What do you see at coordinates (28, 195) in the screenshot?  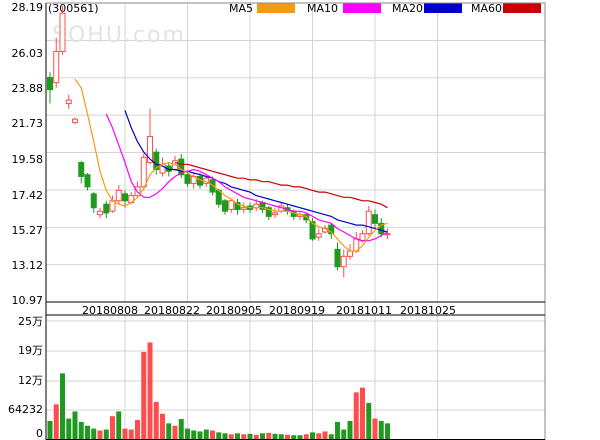 I see `y-tick-label: 17.42` at bounding box center [28, 195].